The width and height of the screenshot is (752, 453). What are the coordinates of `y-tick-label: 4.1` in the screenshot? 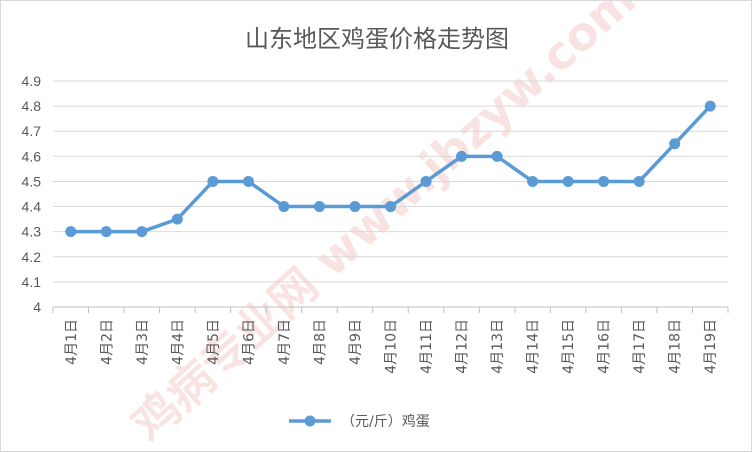 It's located at (32, 282).